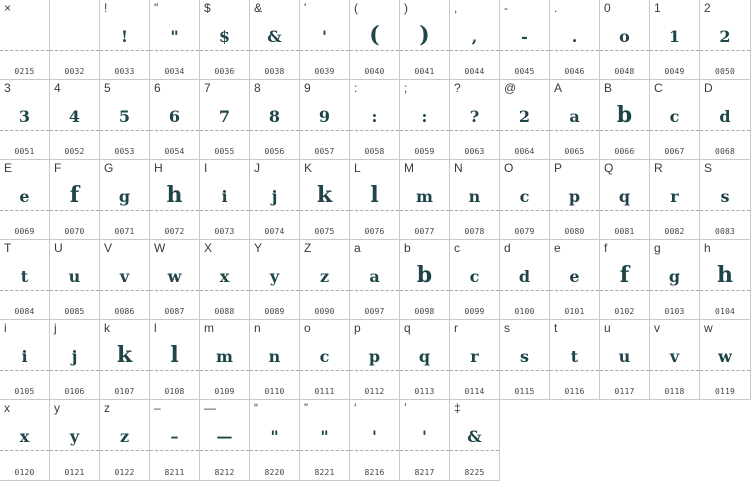 The height and width of the screenshot is (481, 751). I want to click on char-code: 0115, so click(524, 391).